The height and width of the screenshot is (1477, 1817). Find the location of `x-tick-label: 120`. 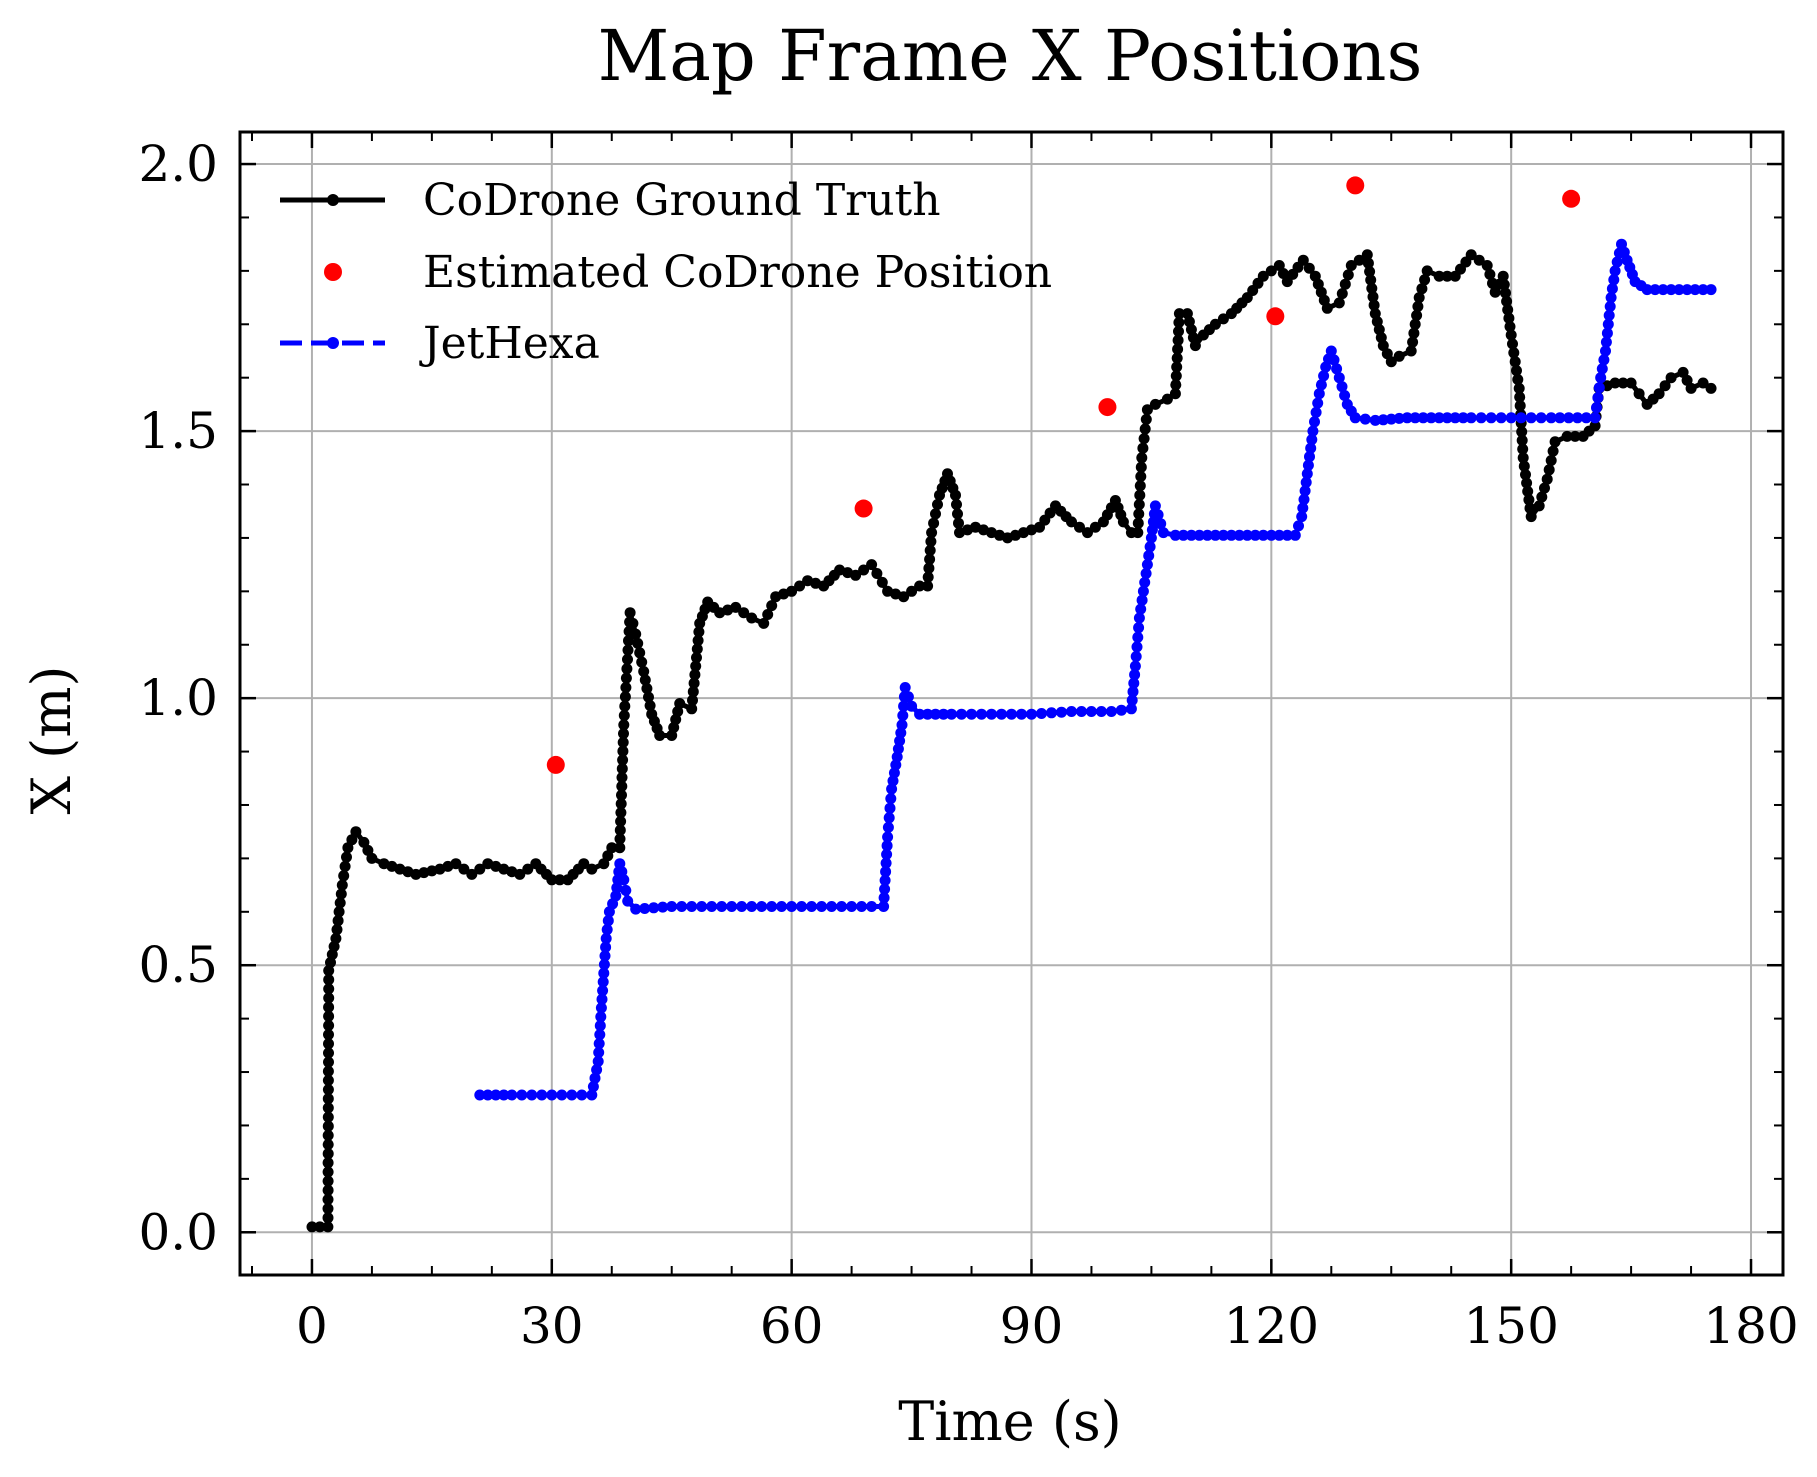

x-tick-label: 120 is located at coordinates (1271, 1326).